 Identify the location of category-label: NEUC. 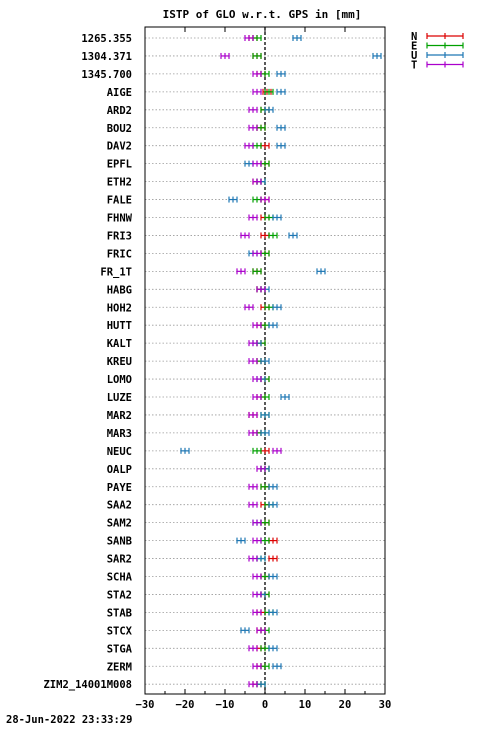
(119, 452).